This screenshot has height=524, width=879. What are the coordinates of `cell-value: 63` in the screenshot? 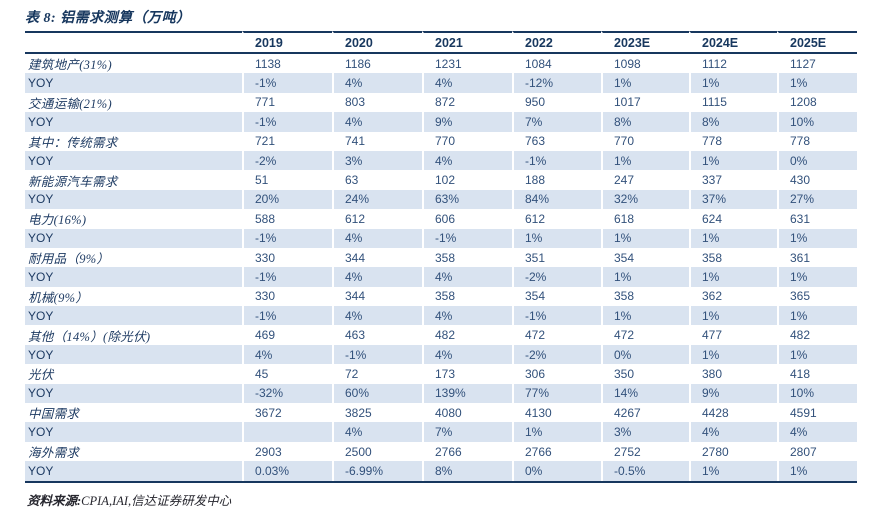 It's located at (377, 180).